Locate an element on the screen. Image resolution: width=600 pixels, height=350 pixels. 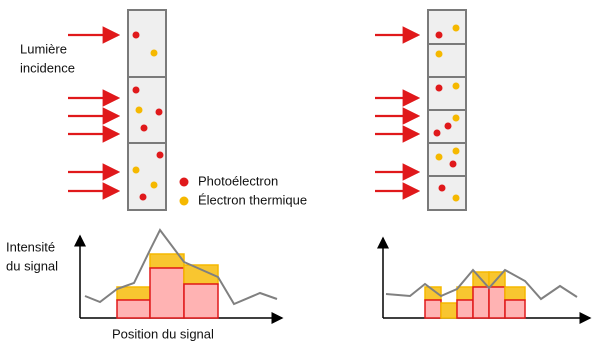
y-axis-label: Intensité is located at coordinates (30, 246).